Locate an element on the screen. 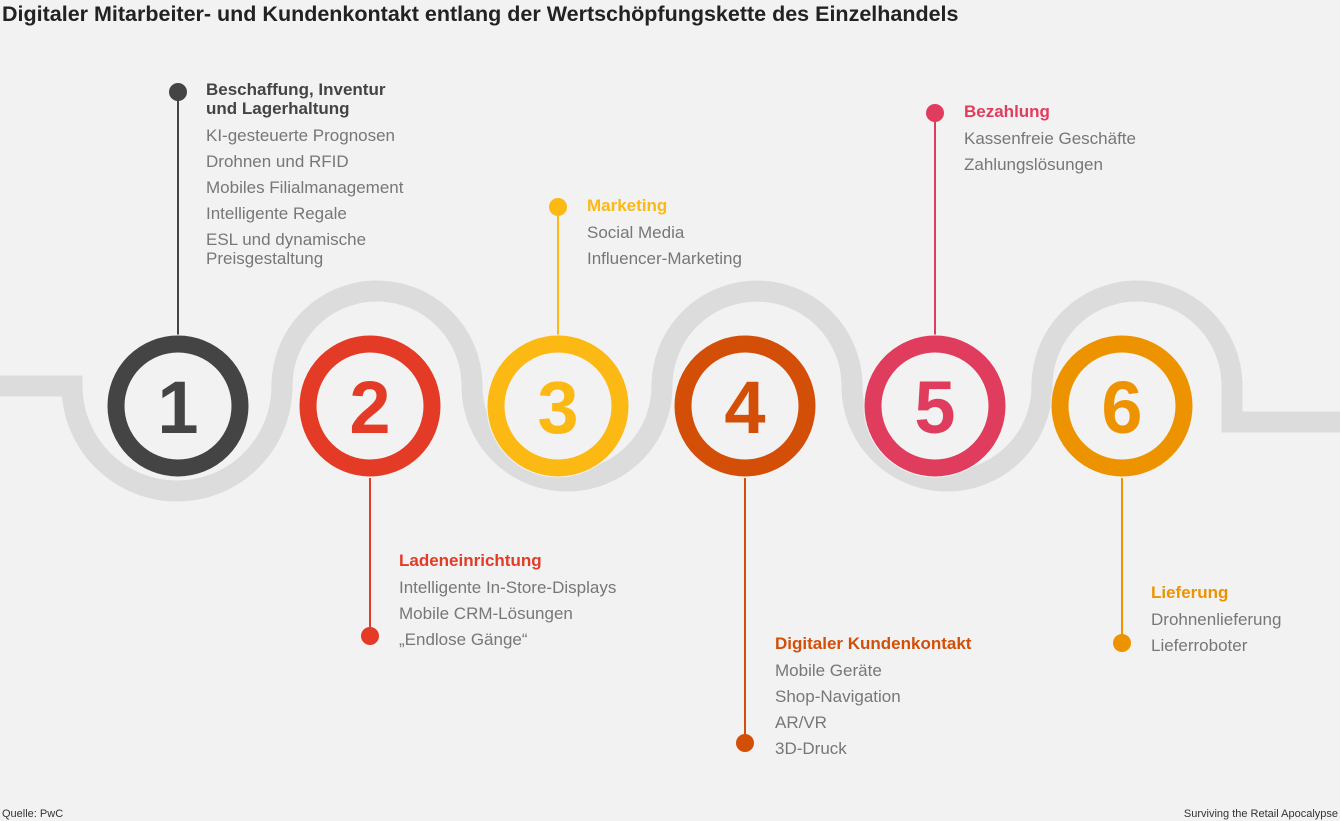 This screenshot has height=821, width=1340. step-heading: Digitaler Kundenkontakt is located at coordinates (873, 643).